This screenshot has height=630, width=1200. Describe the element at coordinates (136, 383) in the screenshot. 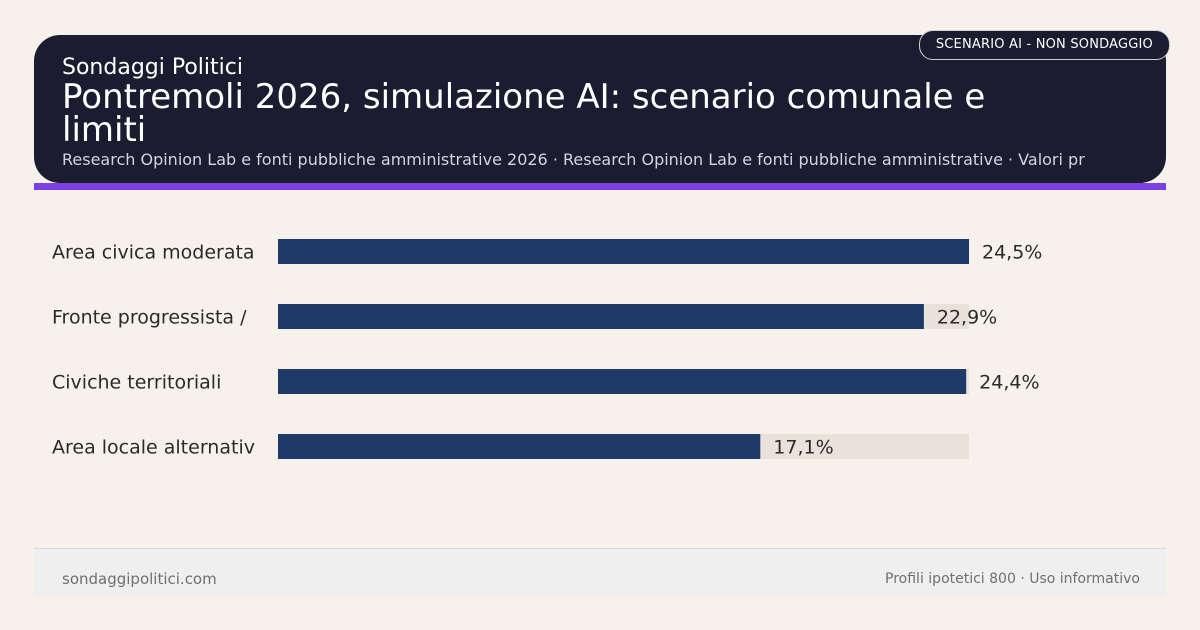

I see `category-label: Civiche territoriali` at that location.